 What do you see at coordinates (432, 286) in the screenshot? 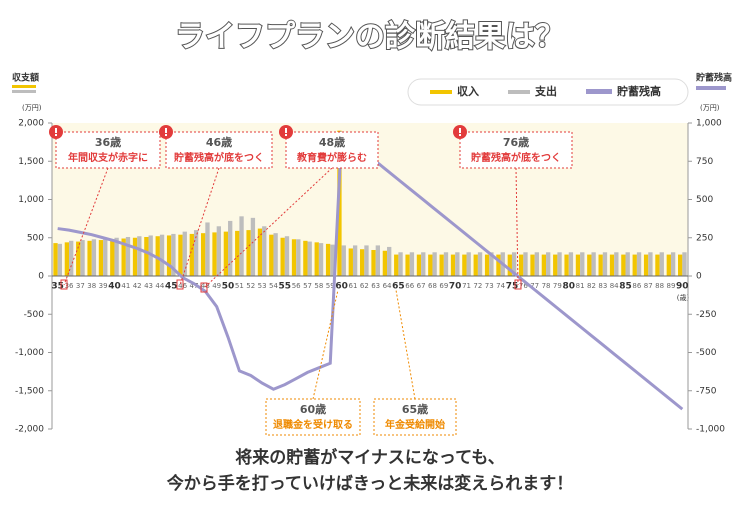
I see `x-tick-label: 68` at bounding box center [432, 286].